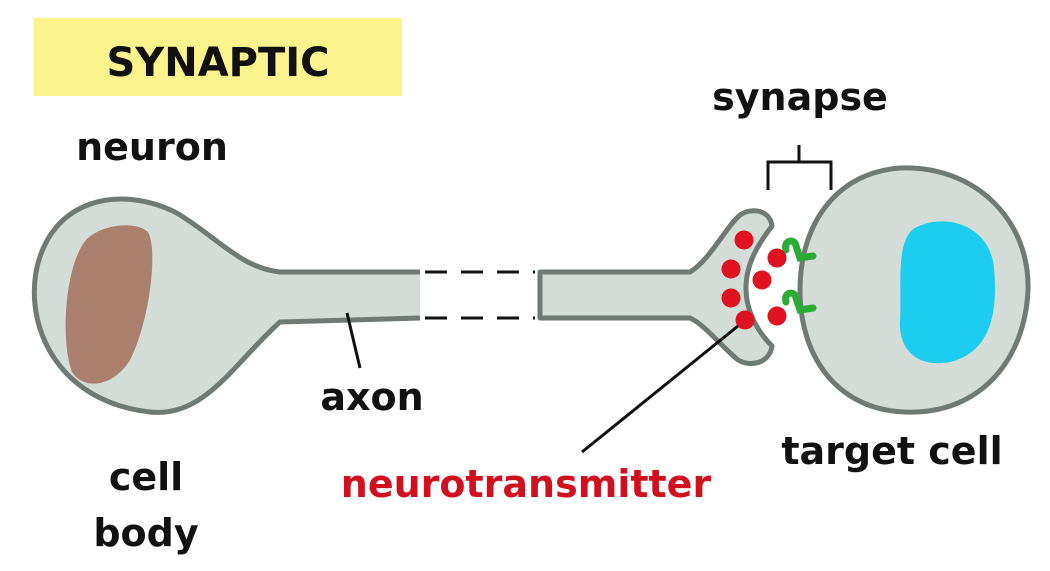 The image size is (1050, 571). Describe the element at coordinates (217, 63) in the screenshot. I see `title-text: SYNAPTIC` at that location.